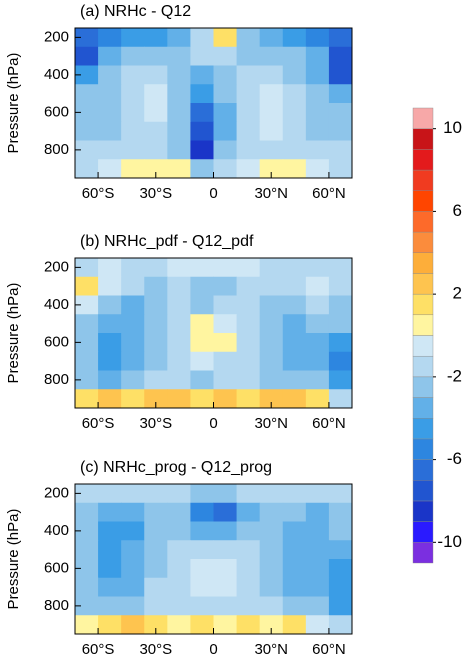 The height and width of the screenshot is (671, 474). Describe the element at coordinates (98, 193) in the screenshot. I see `x-tick-label: 60°S` at that location.